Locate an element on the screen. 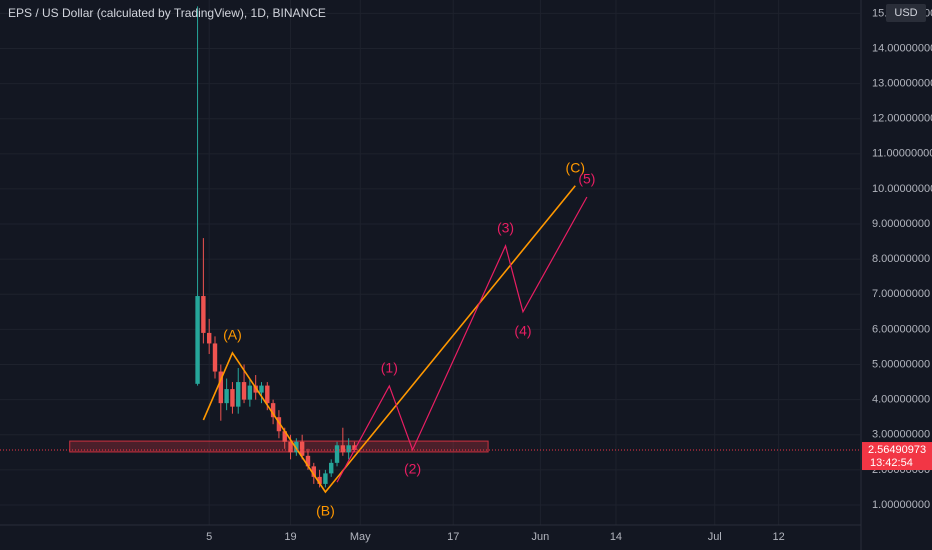  x-tick-label: Jul is located at coordinates (715, 537).